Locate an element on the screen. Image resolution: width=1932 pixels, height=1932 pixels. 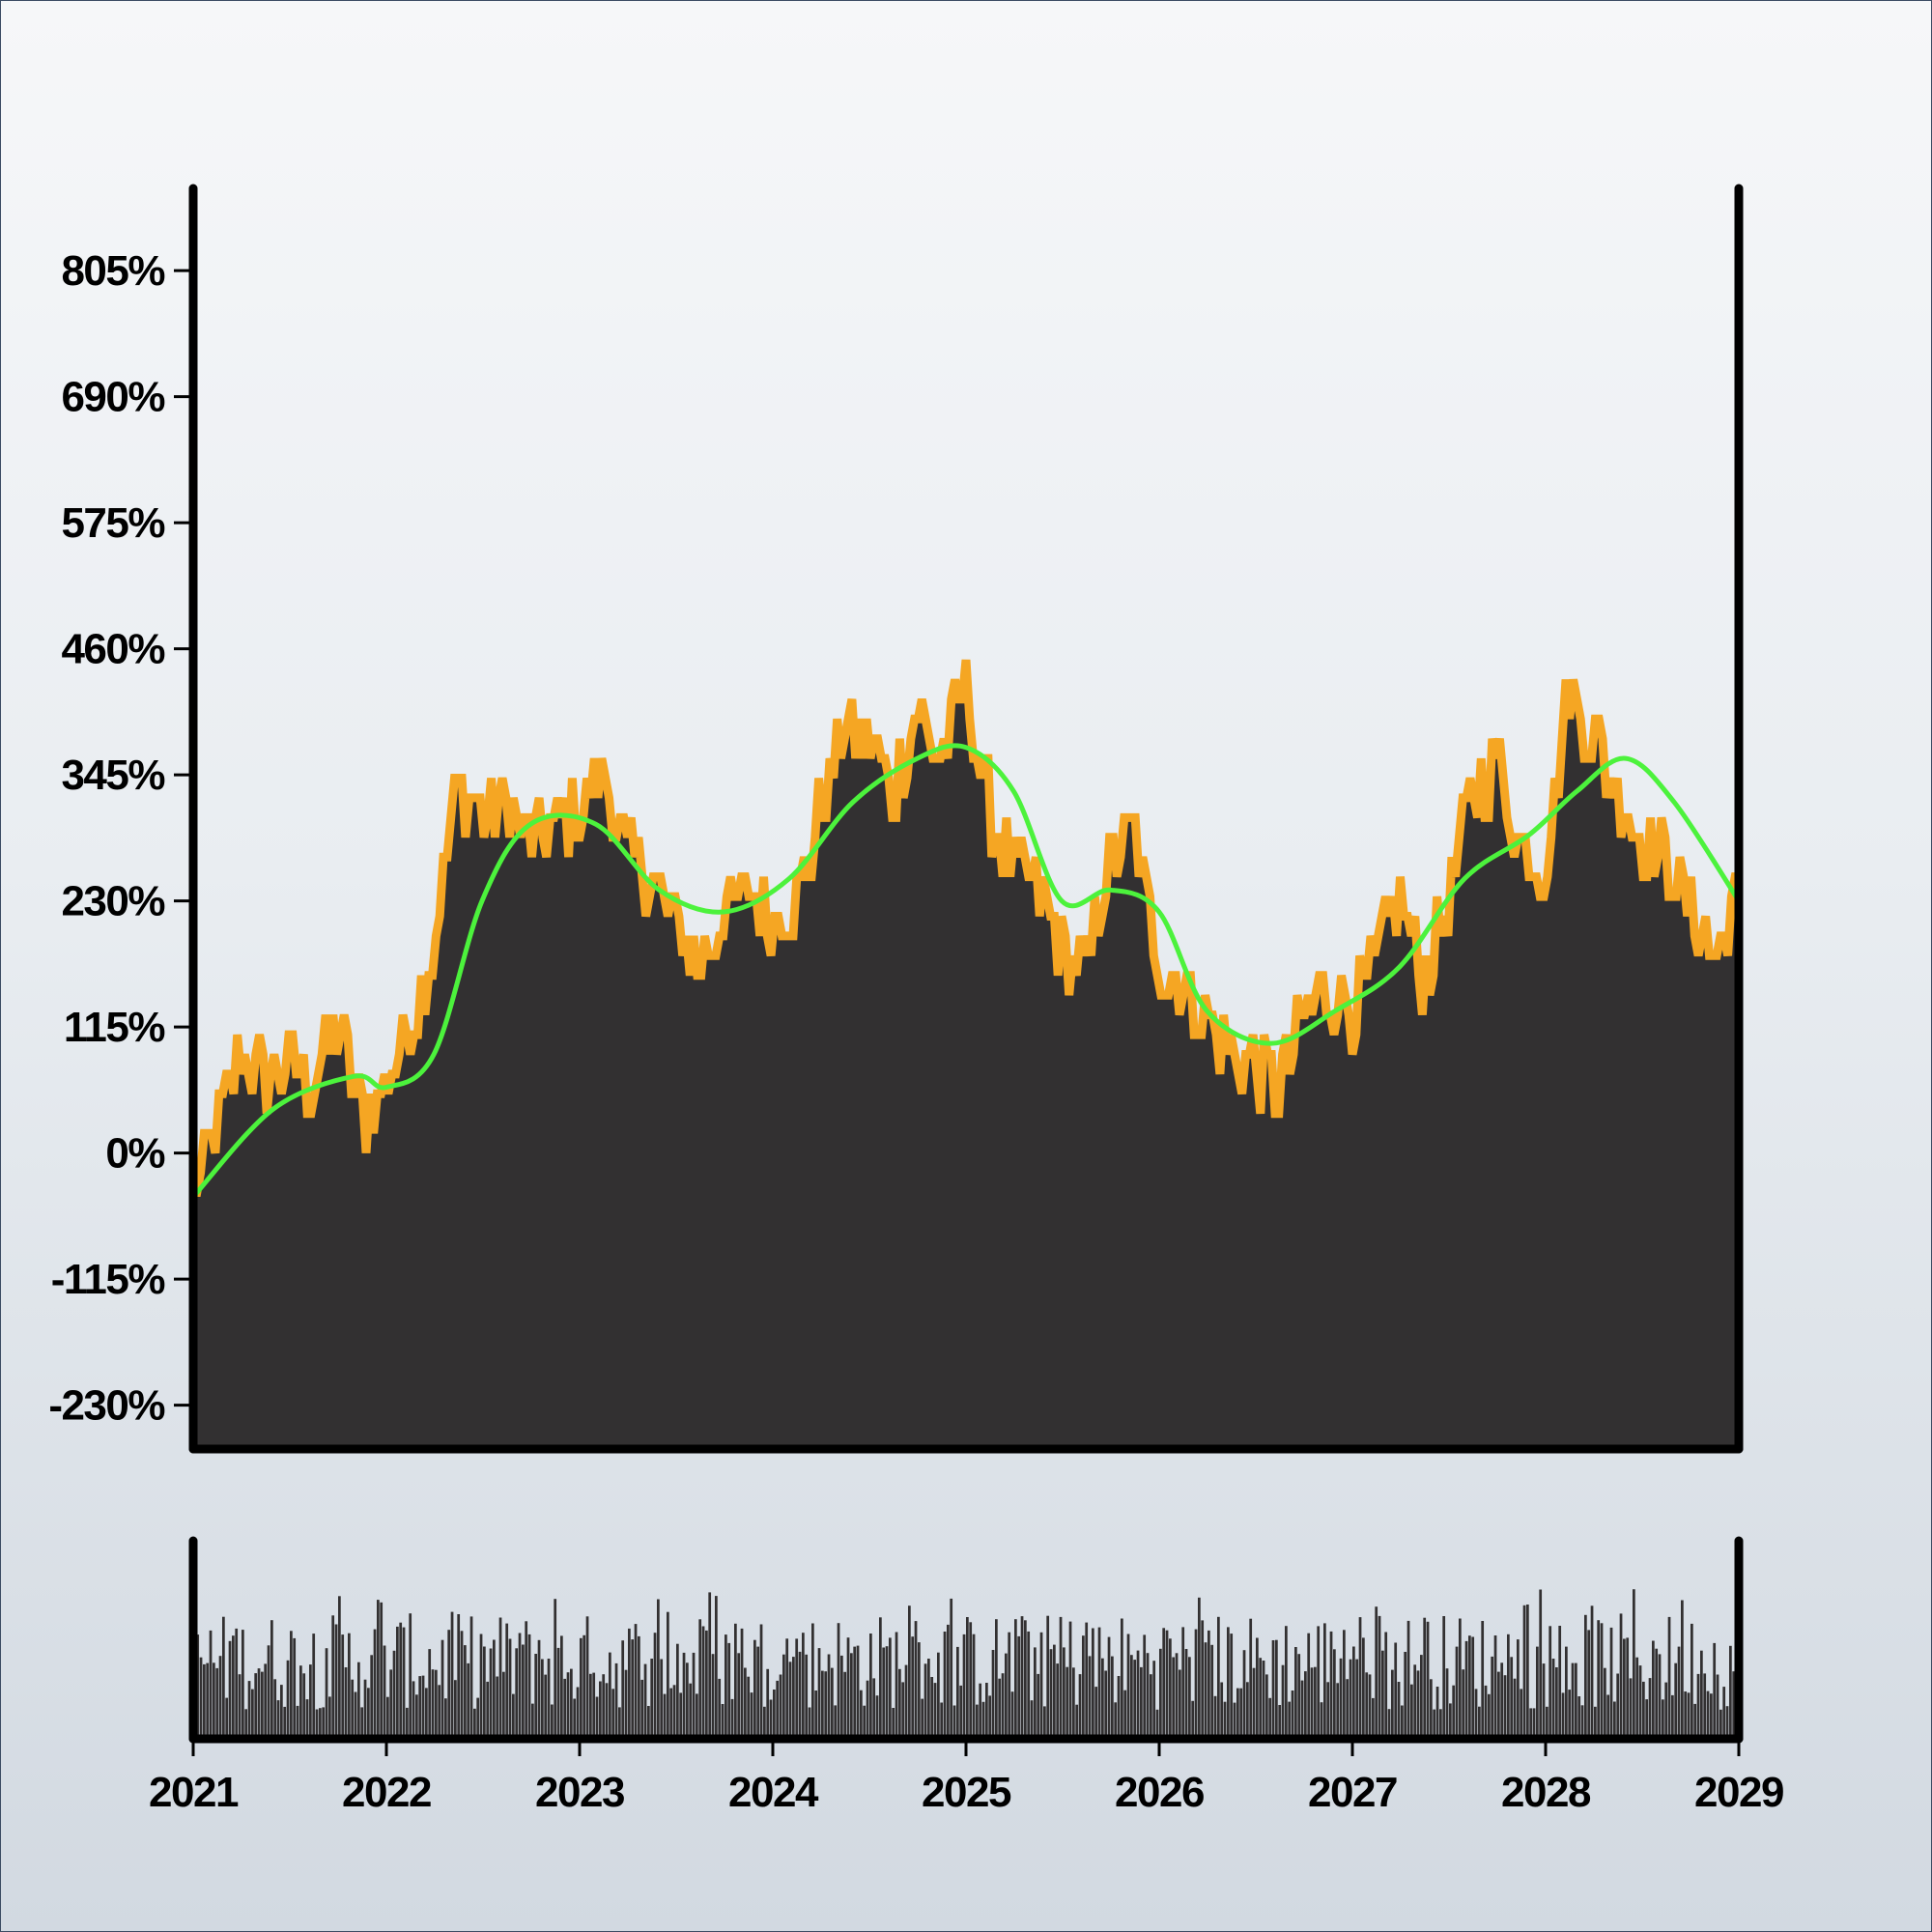
y-tick-label: 460% is located at coordinates (112, 649).